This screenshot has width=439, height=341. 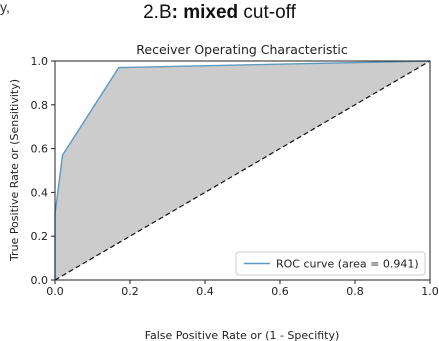 I want to click on x-tick-label: 0.6, so click(x=280, y=291).